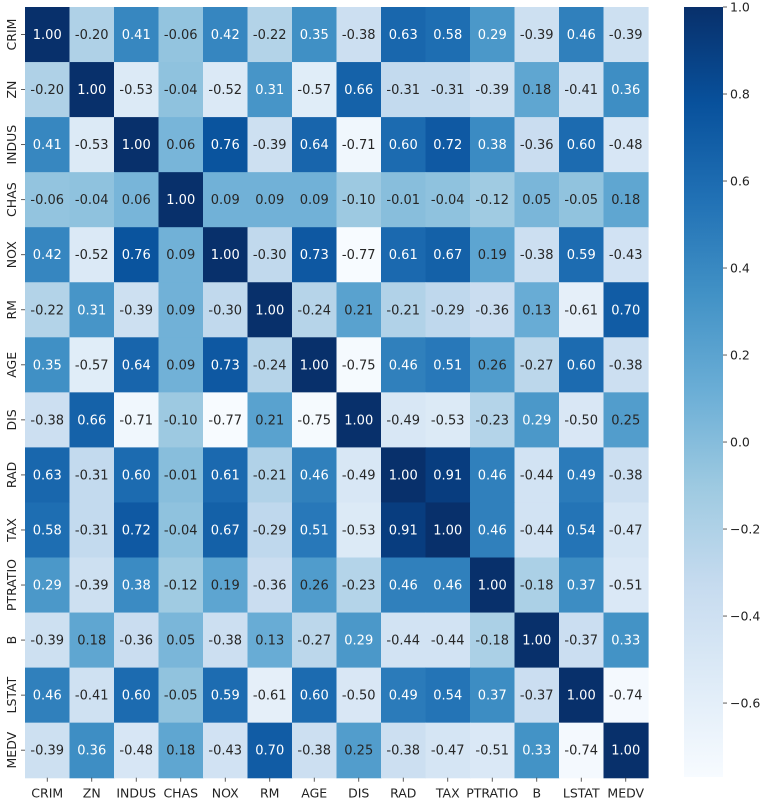  Describe the element at coordinates (582, 255) in the screenshot. I see `heatmap-cell-nox-lstat` at that location.